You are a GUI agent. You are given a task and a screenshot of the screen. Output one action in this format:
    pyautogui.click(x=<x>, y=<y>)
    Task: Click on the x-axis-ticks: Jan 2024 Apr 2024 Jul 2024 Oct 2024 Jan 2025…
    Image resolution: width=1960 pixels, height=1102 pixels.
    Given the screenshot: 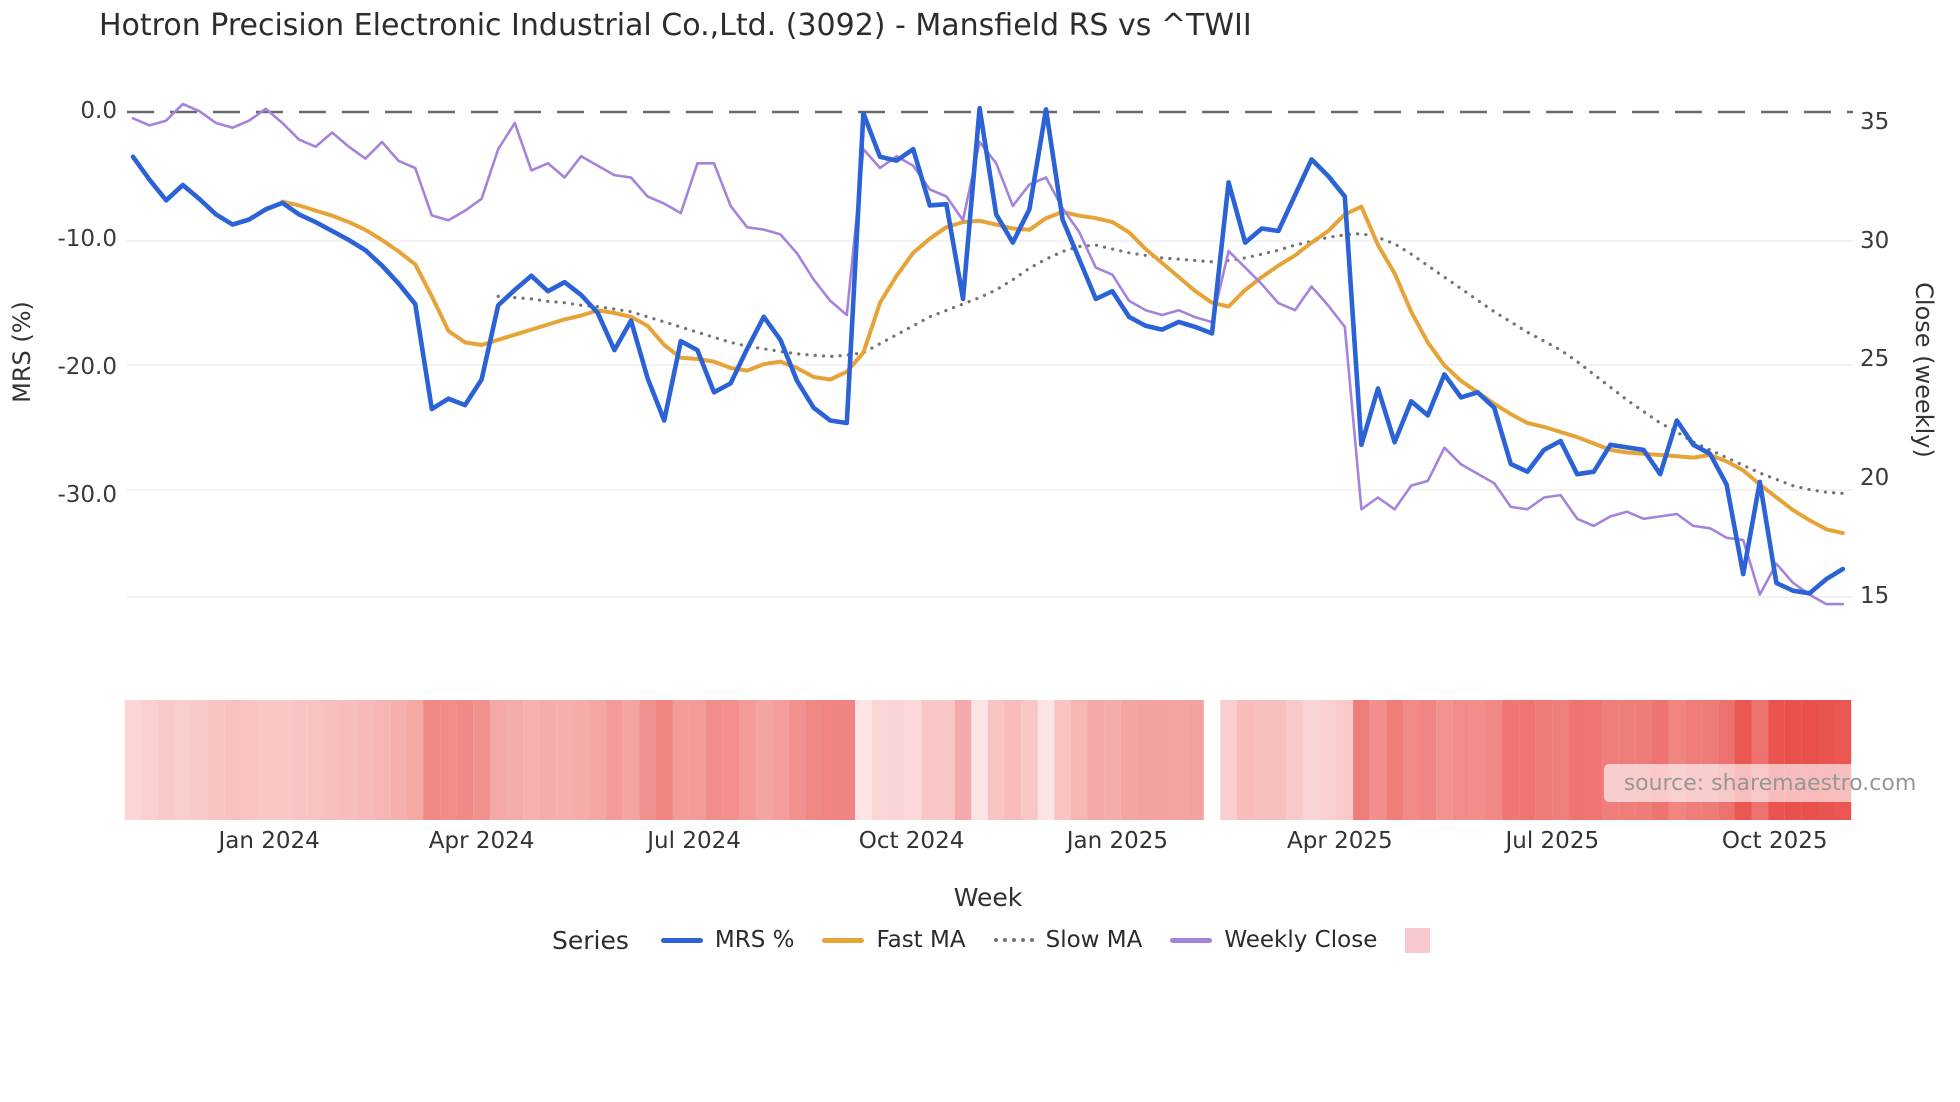 What is the action you would take?
    pyautogui.click(x=980, y=843)
    